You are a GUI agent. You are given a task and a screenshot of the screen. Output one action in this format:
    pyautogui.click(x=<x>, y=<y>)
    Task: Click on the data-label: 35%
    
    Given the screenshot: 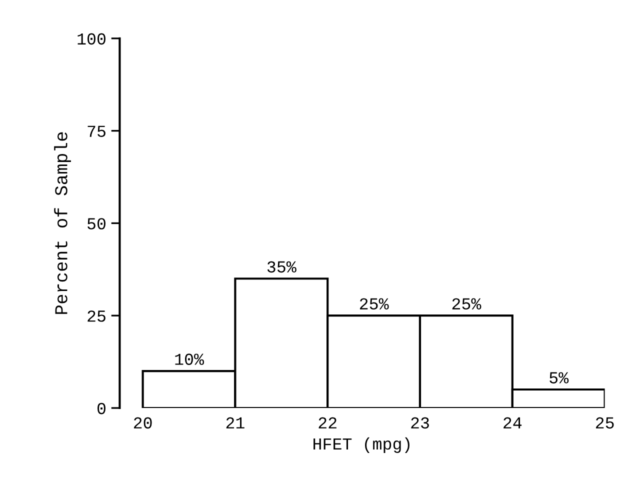 What is the action you would take?
    pyautogui.click(x=281, y=267)
    